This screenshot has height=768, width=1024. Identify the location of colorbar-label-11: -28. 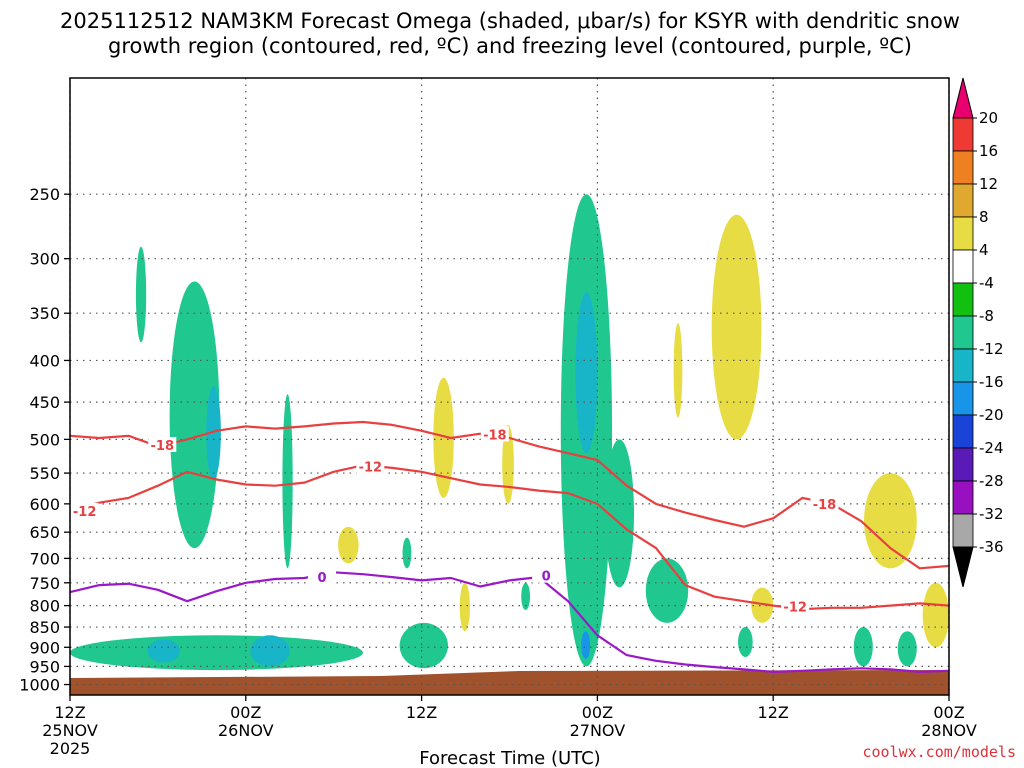
(991, 481).